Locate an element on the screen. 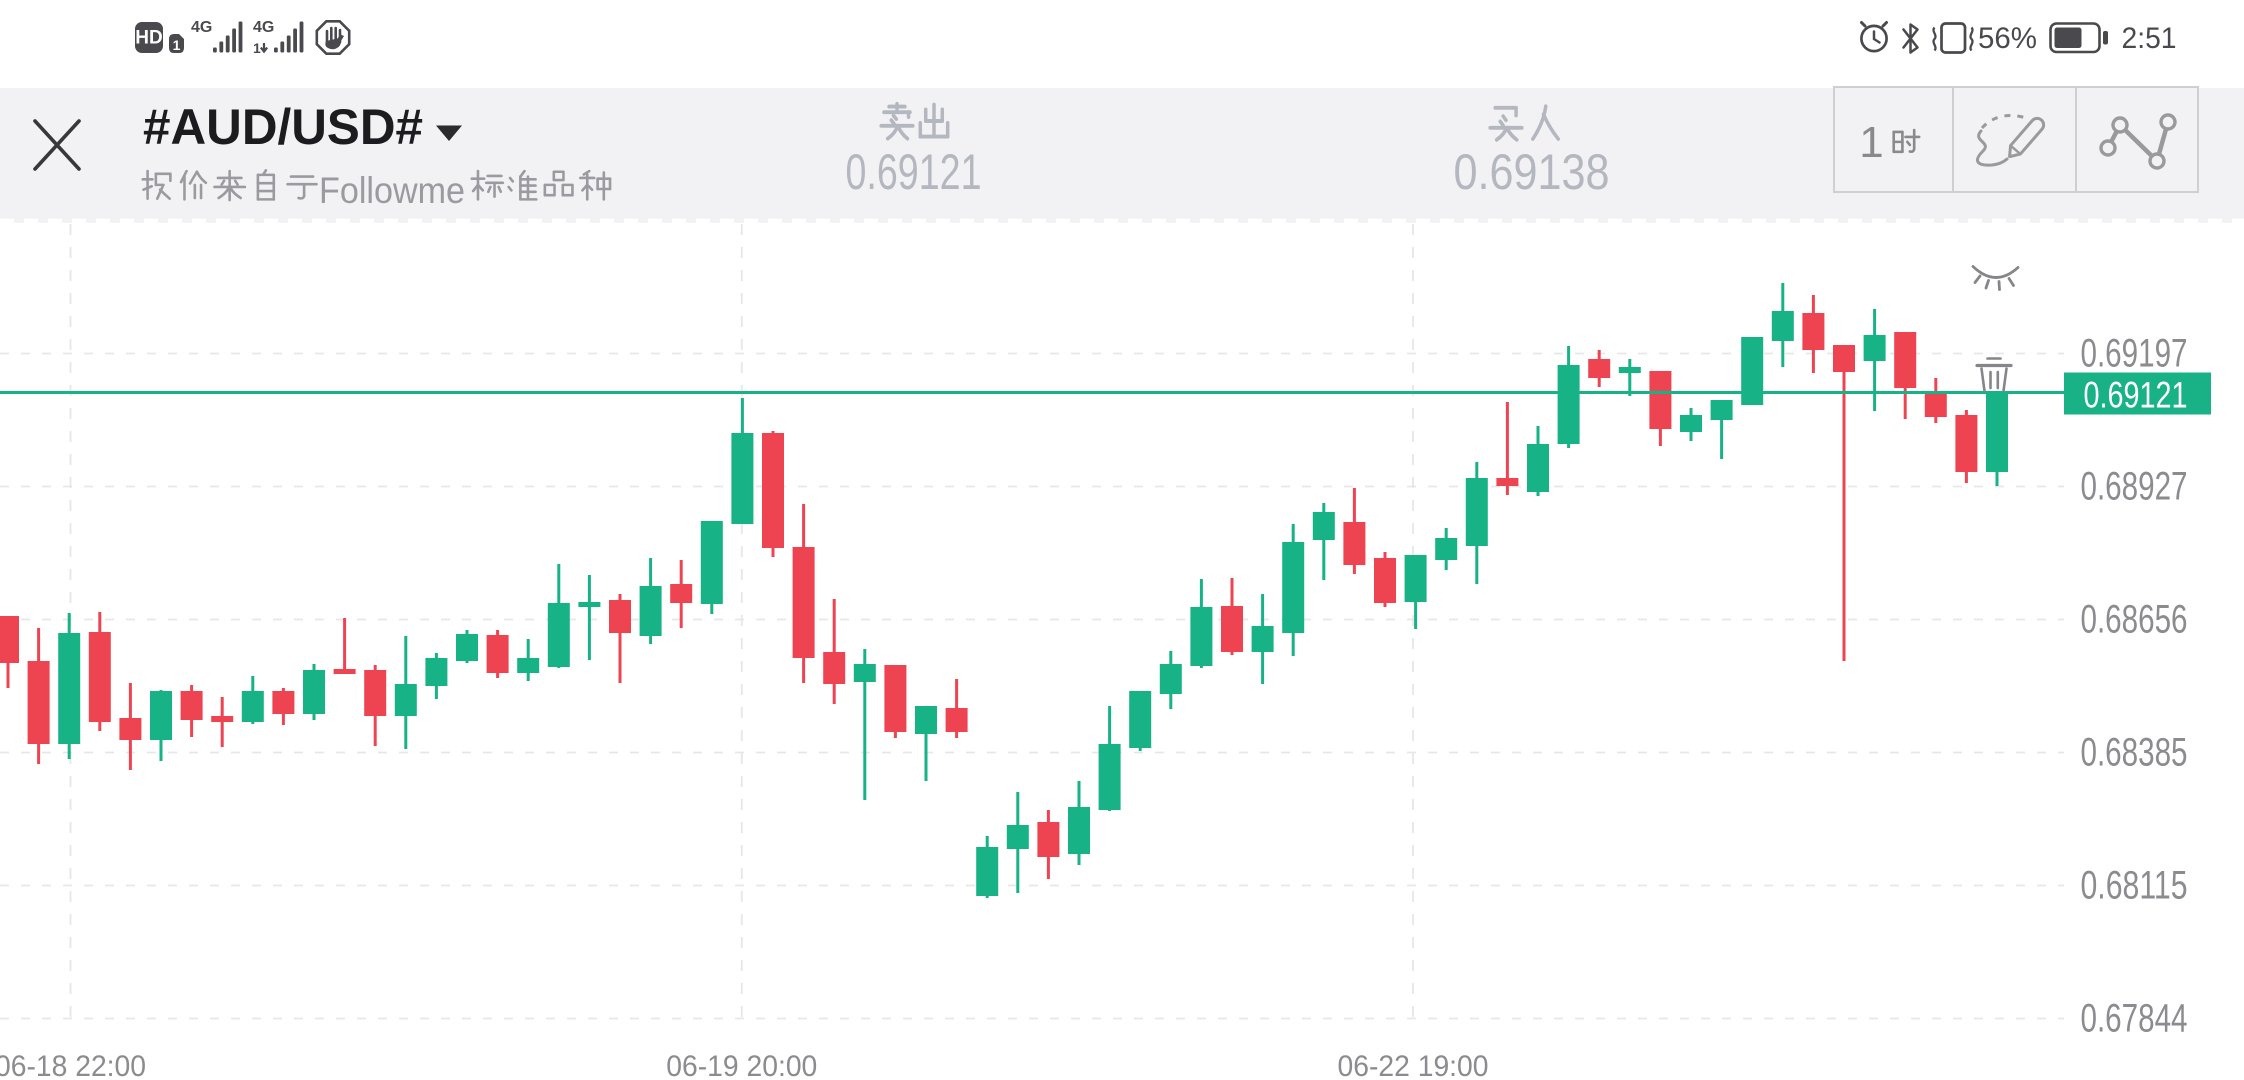  svg-text: 0.69138 is located at coordinates (1532, 172).